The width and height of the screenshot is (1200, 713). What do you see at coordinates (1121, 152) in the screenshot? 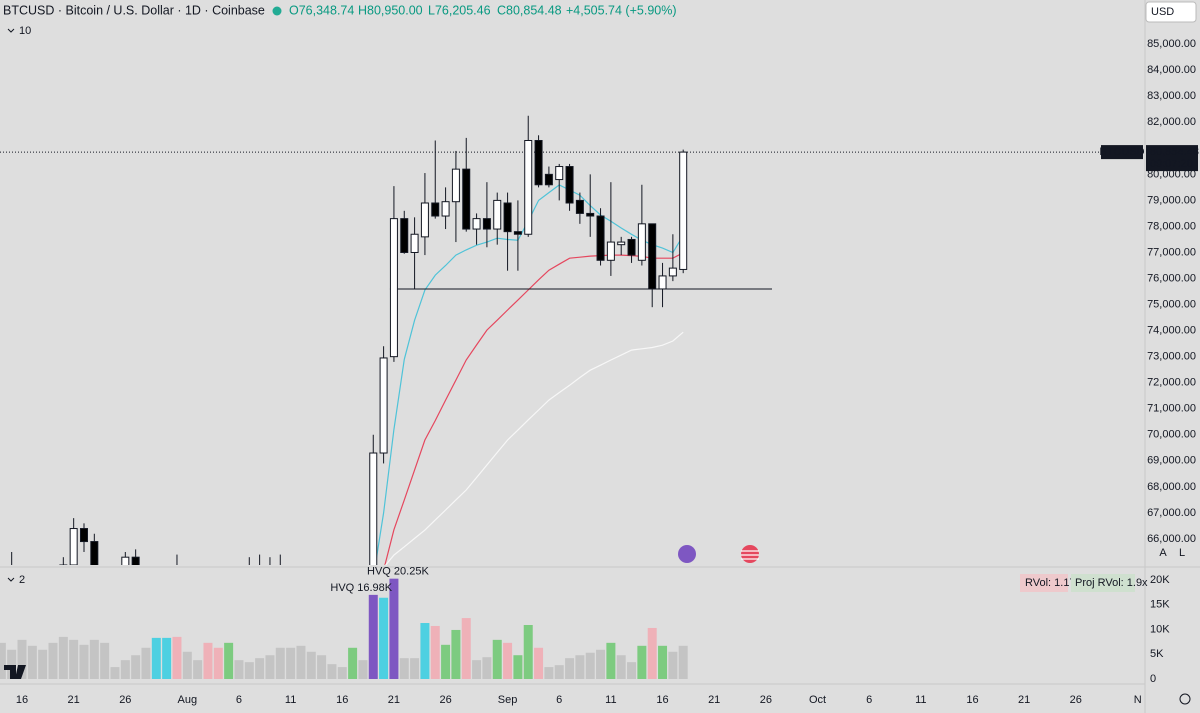
I see `symbol-badge-text: BTCUSD` at bounding box center [1121, 152].